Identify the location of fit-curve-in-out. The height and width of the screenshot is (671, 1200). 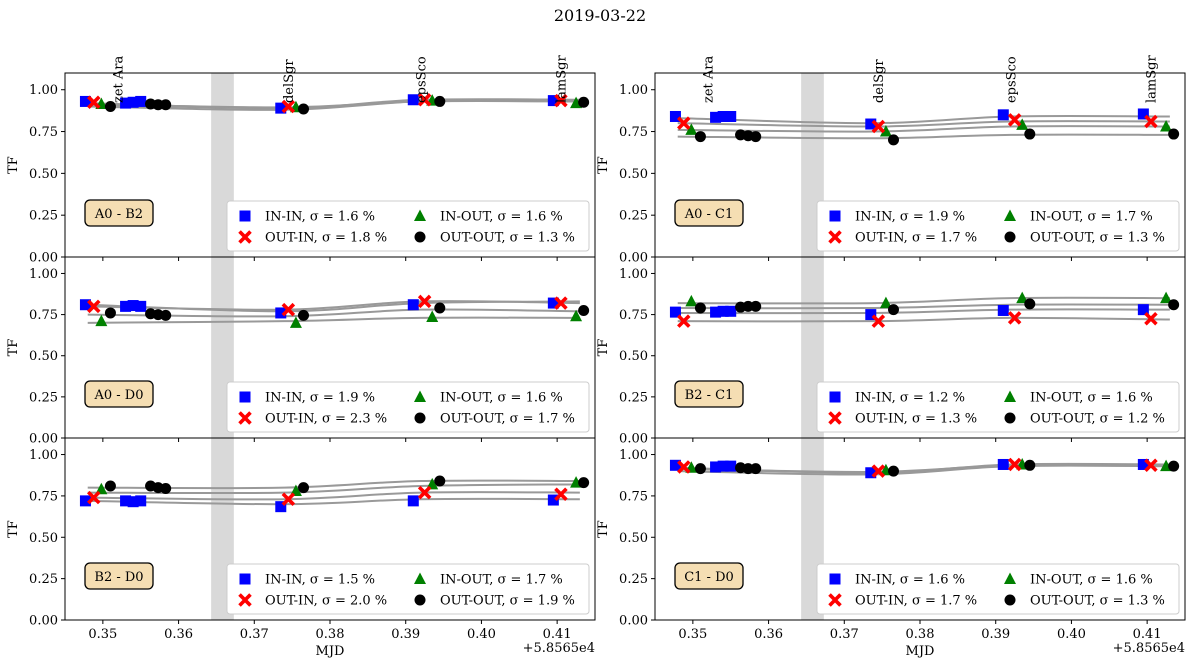
(333, 320).